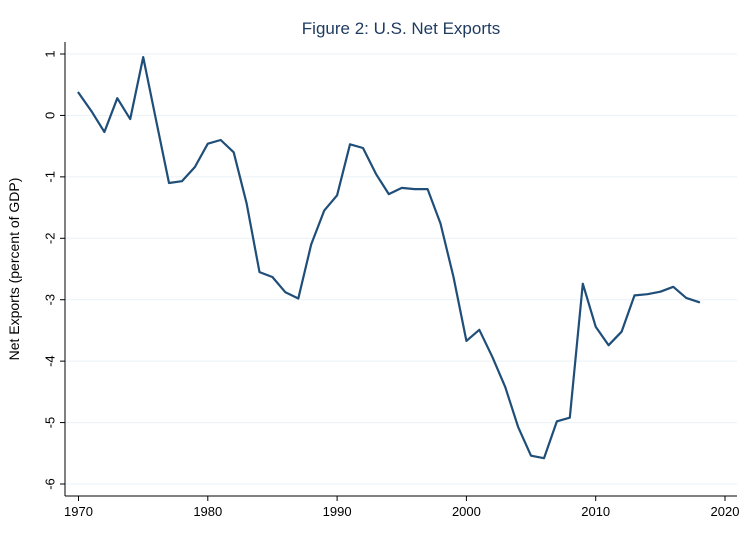  Describe the element at coordinates (50, 300) in the screenshot. I see `y-tick-label: -3` at that location.